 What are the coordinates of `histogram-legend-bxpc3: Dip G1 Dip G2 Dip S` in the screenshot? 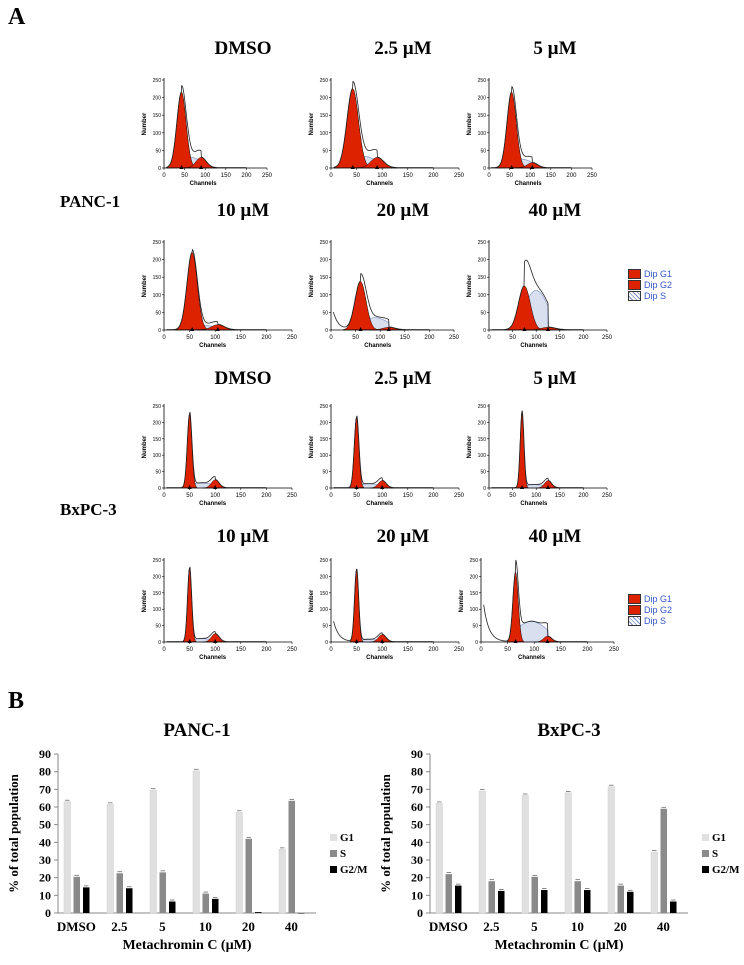 It's located at (650, 609).